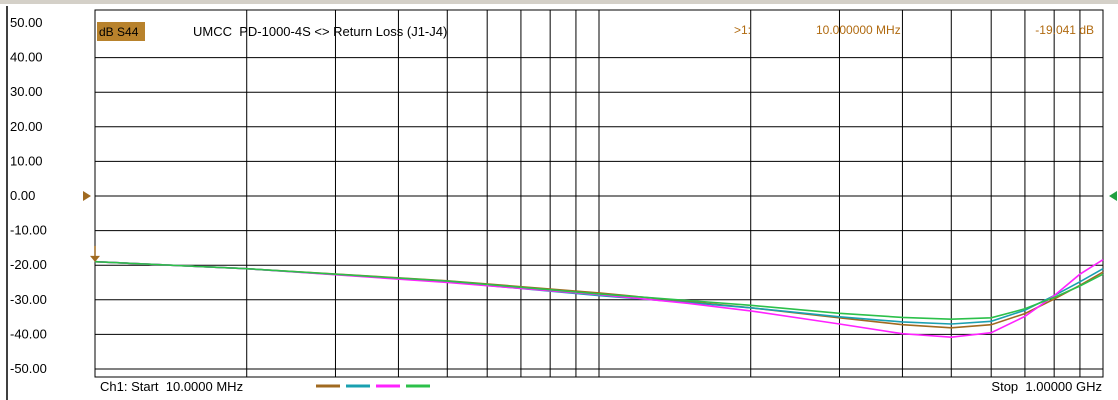  What do you see at coordinates (95, 253) in the screenshot?
I see `marker-1-symbol` at bounding box center [95, 253].